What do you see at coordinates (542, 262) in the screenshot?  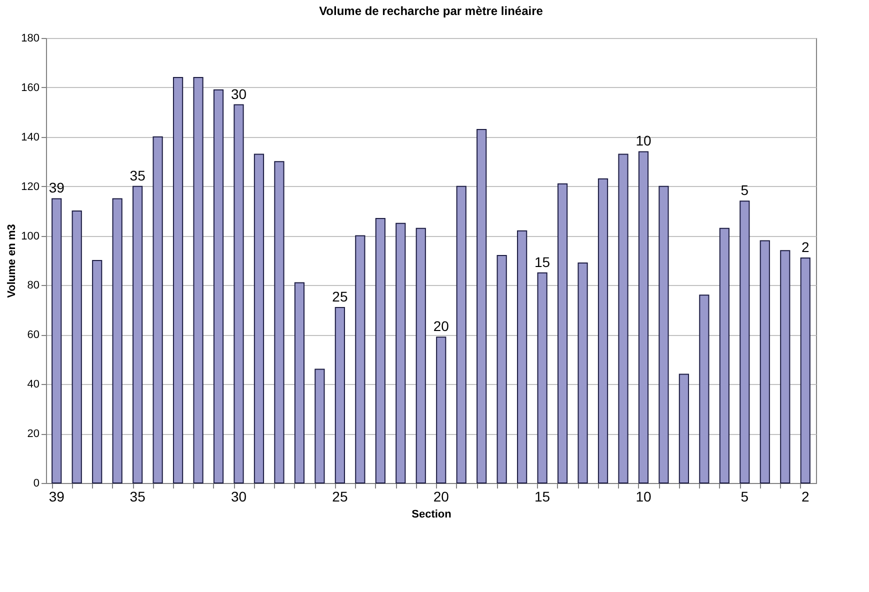 I see `annotation: 15` at bounding box center [542, 262].